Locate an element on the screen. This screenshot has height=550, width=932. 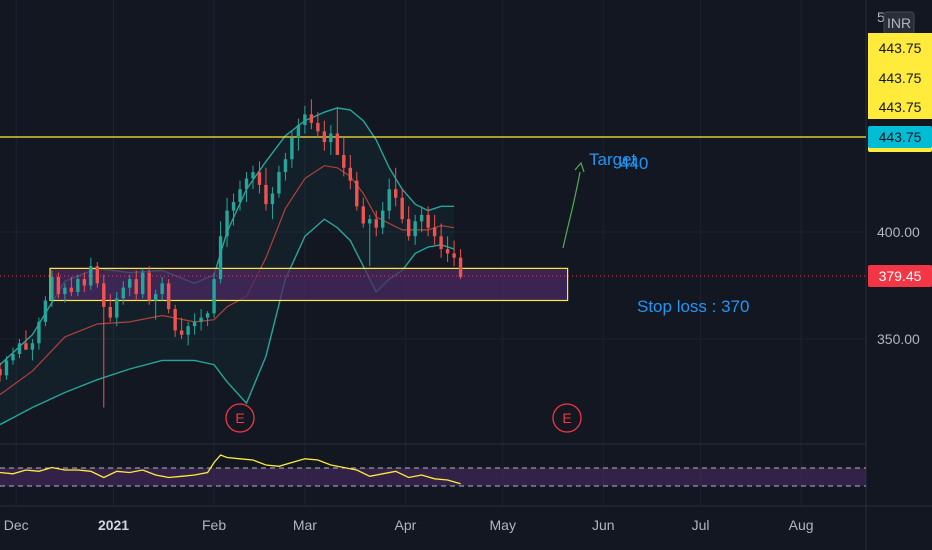
time-axis: Dec 2021 Feb Mar Apr May Jun Jul Aug is located at coordinates (409, 525).